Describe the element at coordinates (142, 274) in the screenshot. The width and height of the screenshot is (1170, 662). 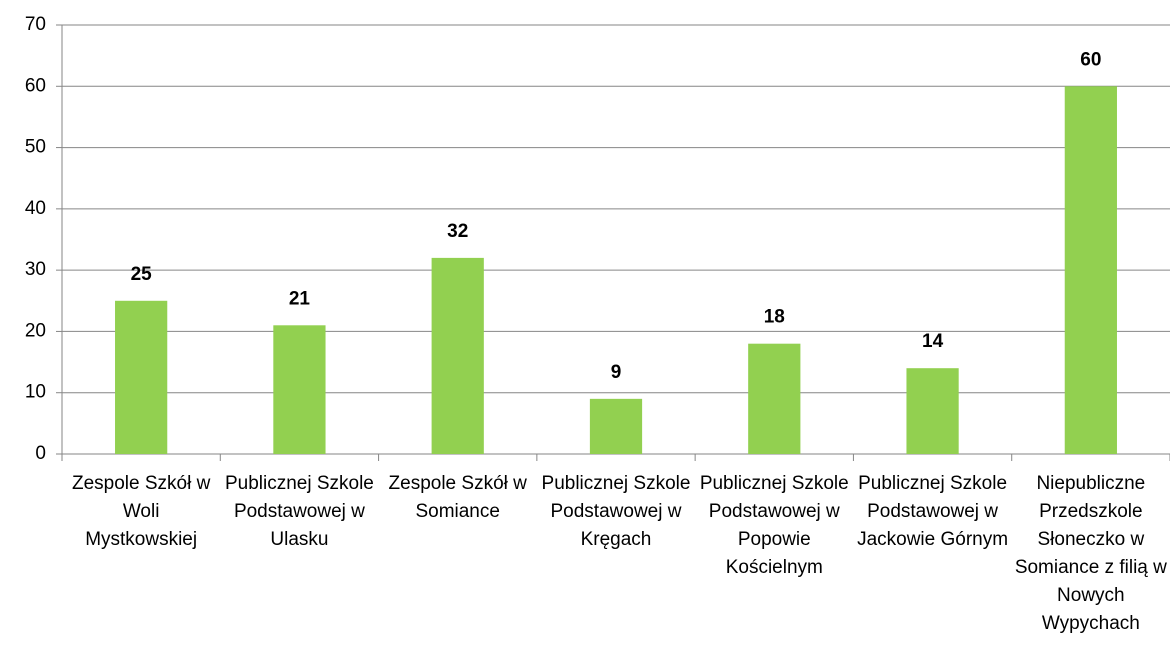
I see `data-label: 25` at that location.